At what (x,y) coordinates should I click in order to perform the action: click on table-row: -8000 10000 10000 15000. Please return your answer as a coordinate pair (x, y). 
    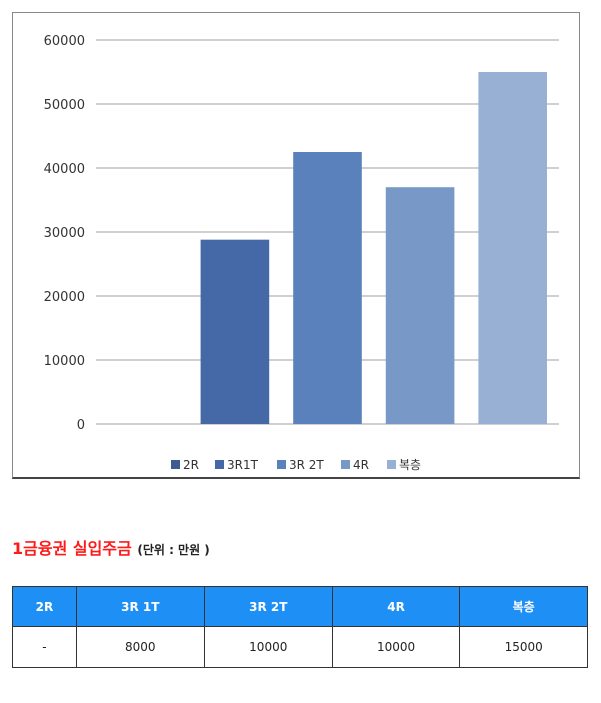
    Looking at the image, I should click on (300, 647).